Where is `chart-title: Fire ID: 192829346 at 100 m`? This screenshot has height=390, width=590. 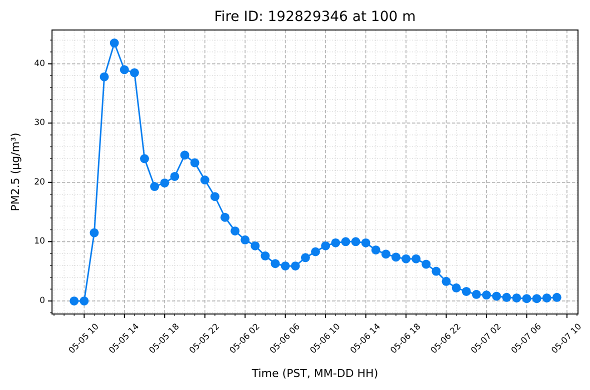 chart-title: Fire ID: 192829346 at 100 m is located at coordinates (315, 17).